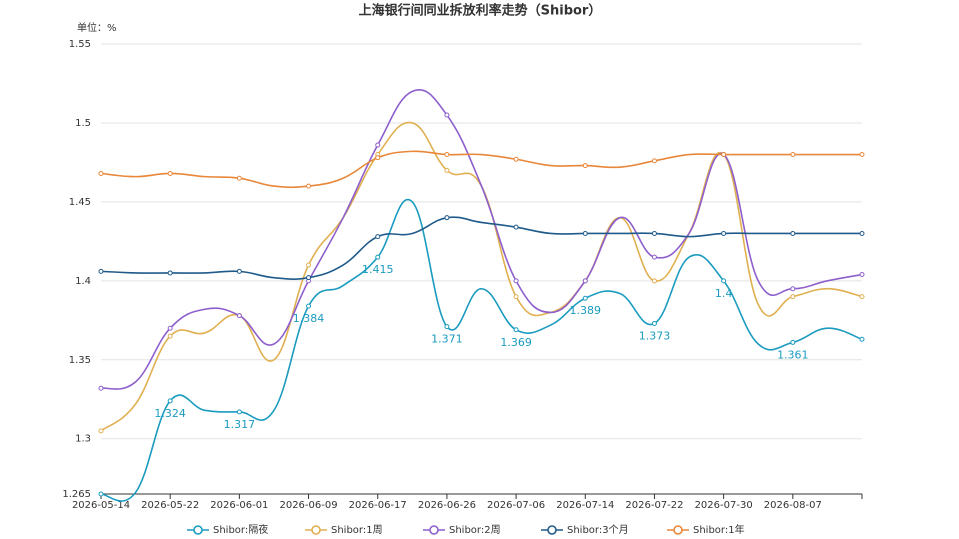 Image resolution: width=959 pixels, height=539 pixels. What do you see at coordinates (83, 439) in the screenshot?
I see `y-tick-label: 1.3` at bounding box center [83, 439].